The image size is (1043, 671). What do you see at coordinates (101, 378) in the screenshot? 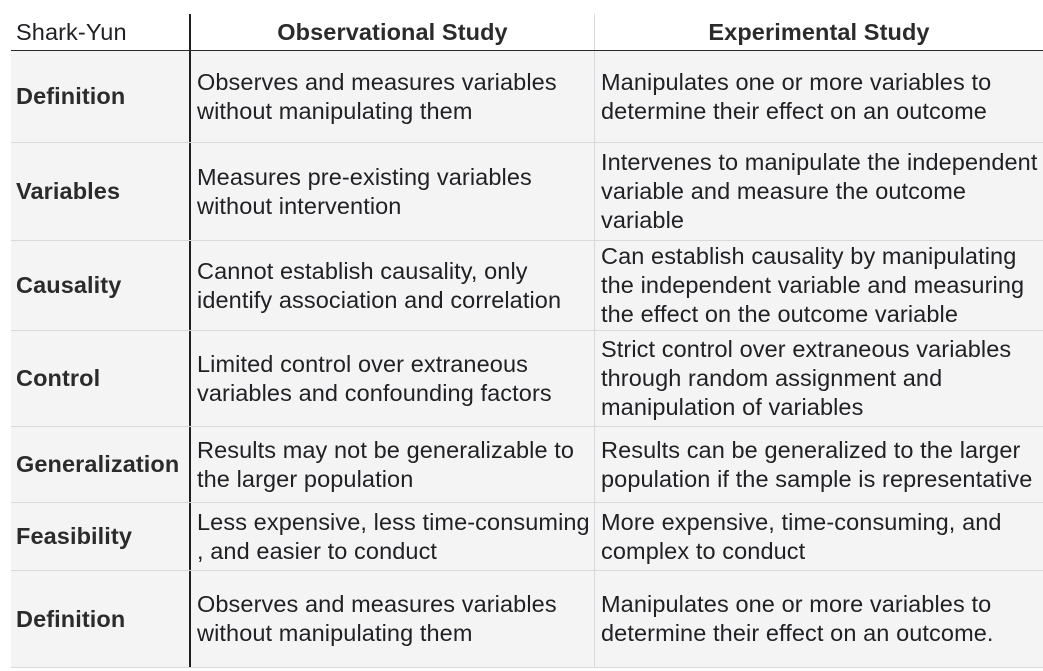
I see `row-label: Control` at bounding box center [101, 378].